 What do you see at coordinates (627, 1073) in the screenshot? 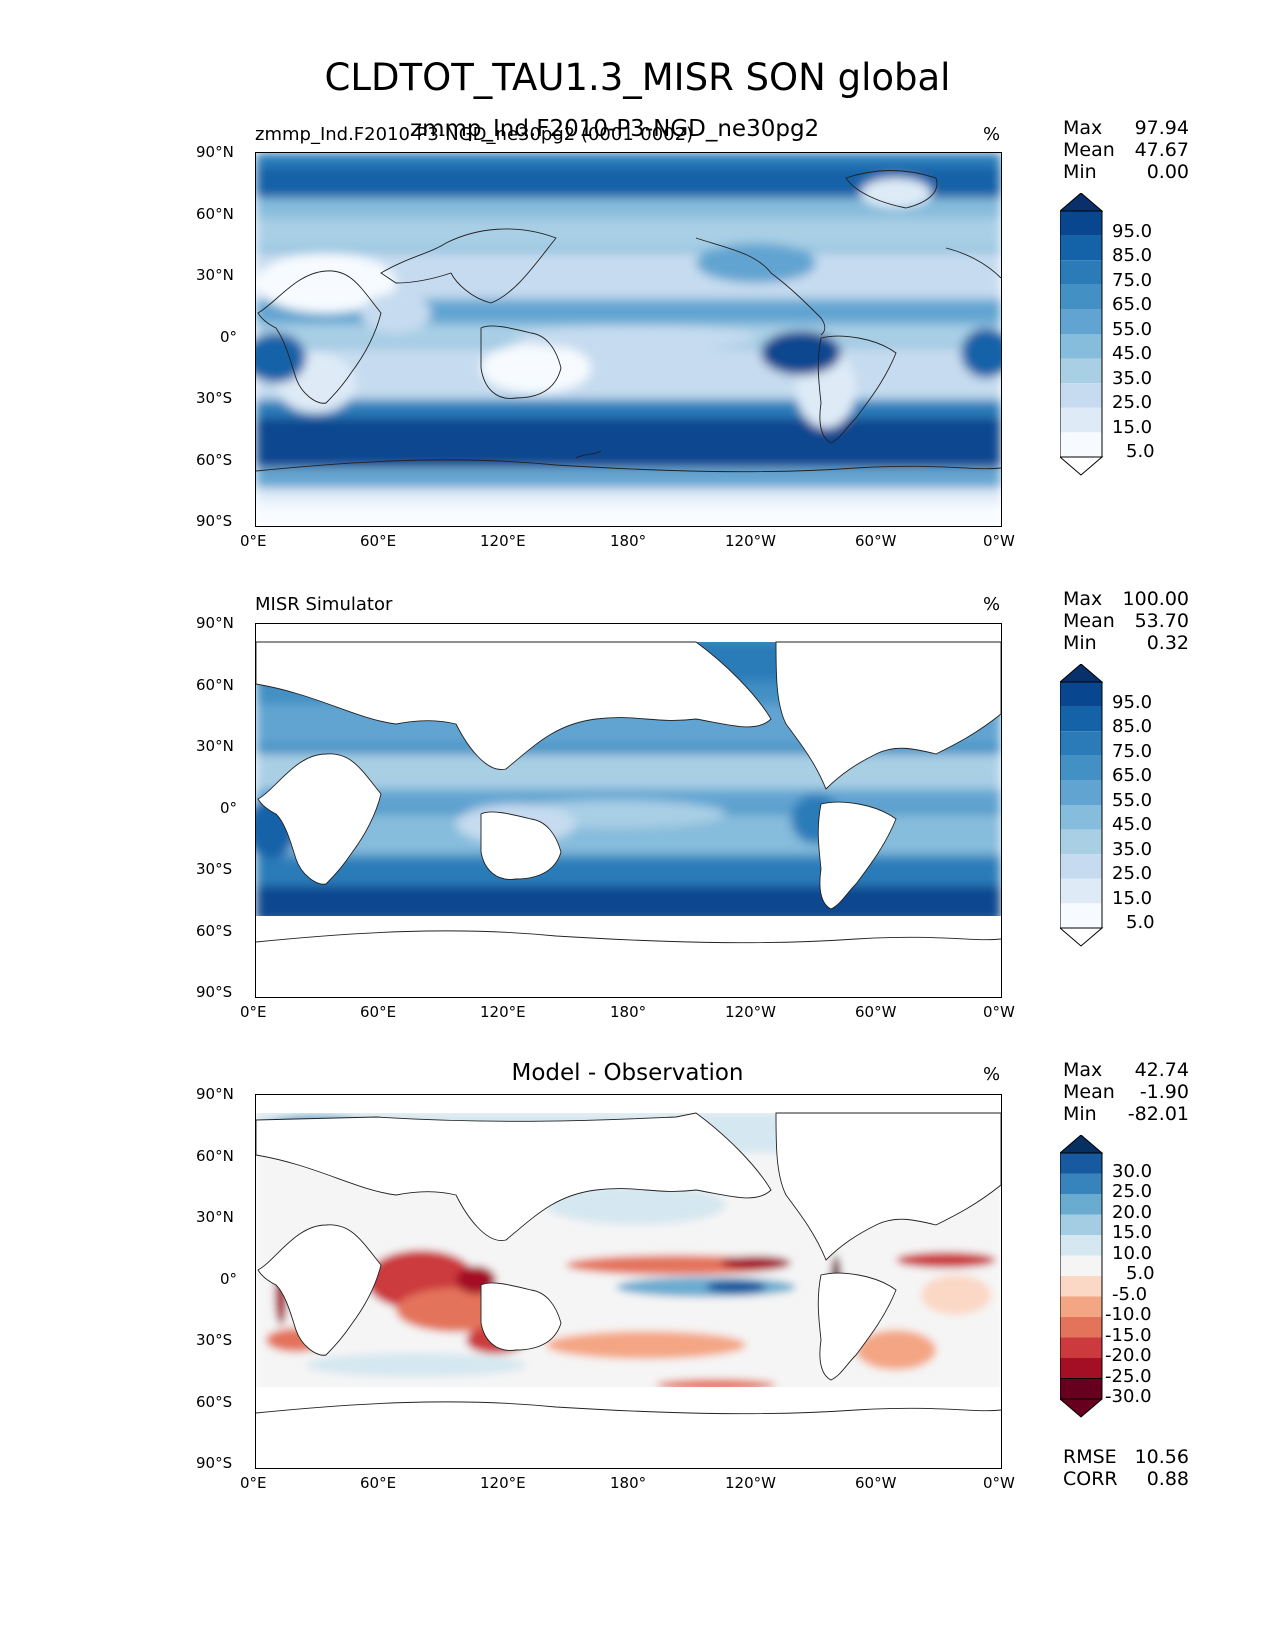
I see `panel-diff-title: Model - Observation` at bounding box center [627, 1073].